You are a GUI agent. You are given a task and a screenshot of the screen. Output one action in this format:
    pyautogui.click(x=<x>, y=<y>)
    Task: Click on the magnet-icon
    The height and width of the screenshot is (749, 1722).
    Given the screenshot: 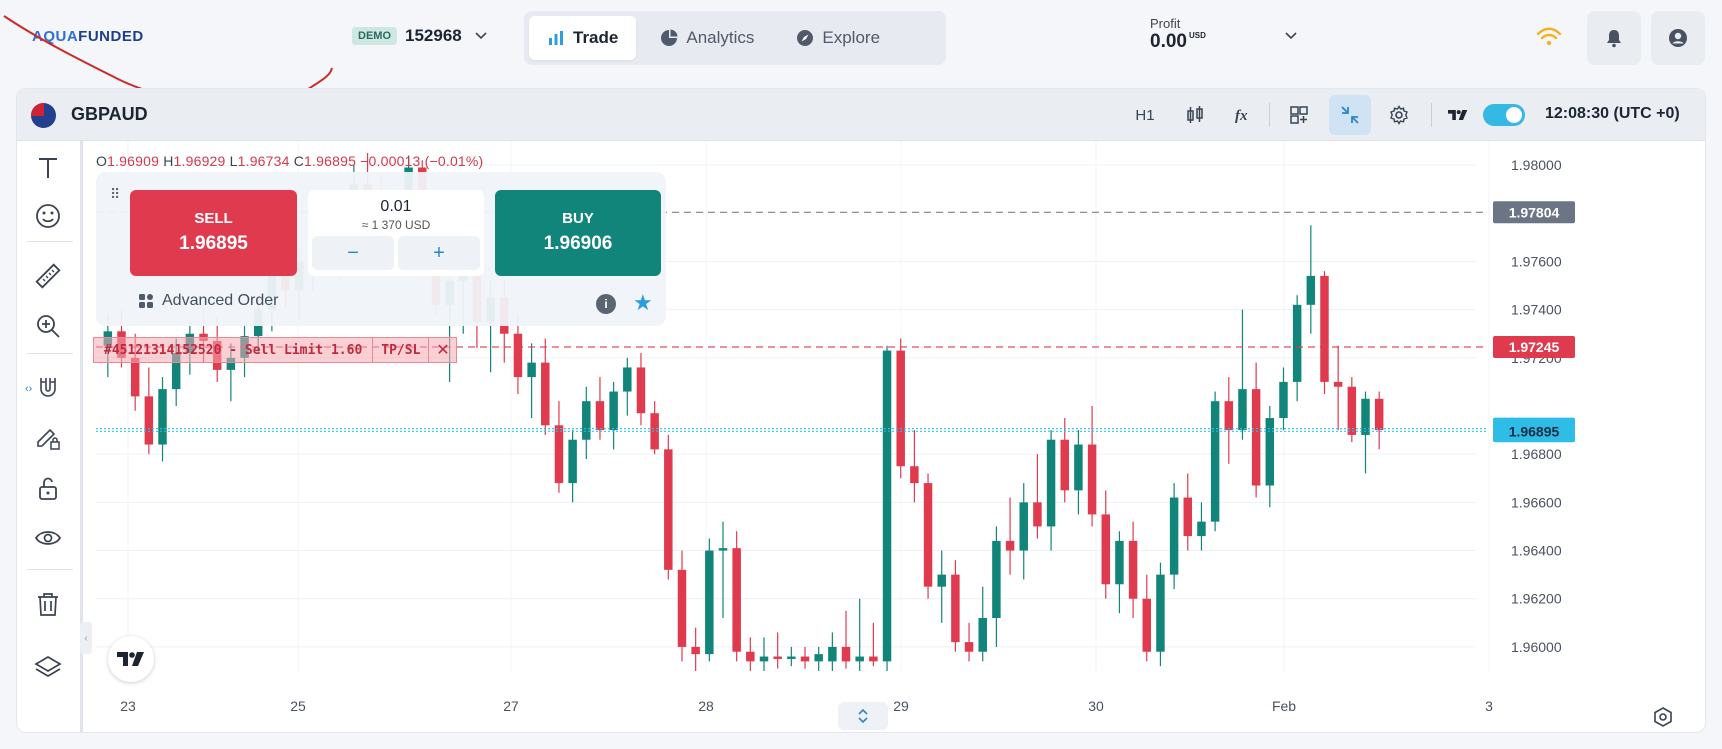 What is the action you would take?
    pyautogui.click(x=48, y=388)
    